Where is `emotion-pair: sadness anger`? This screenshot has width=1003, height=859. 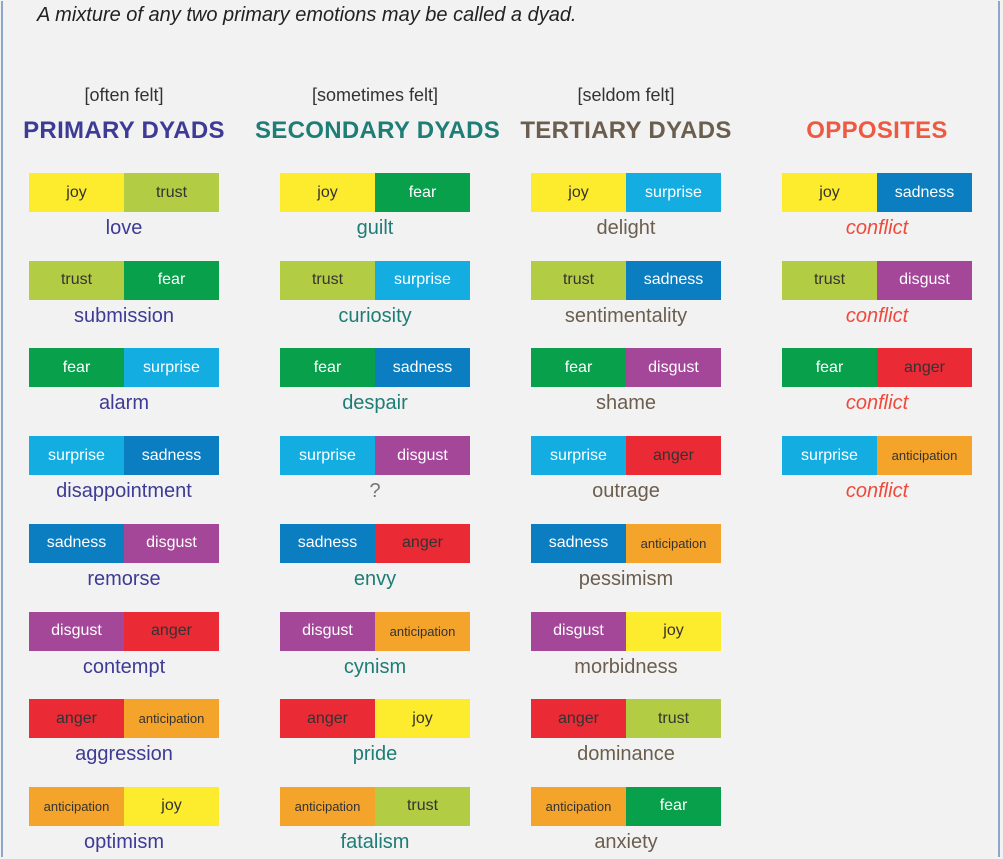
emotion-pair: sadness anger is located at coordinates (375, 543).